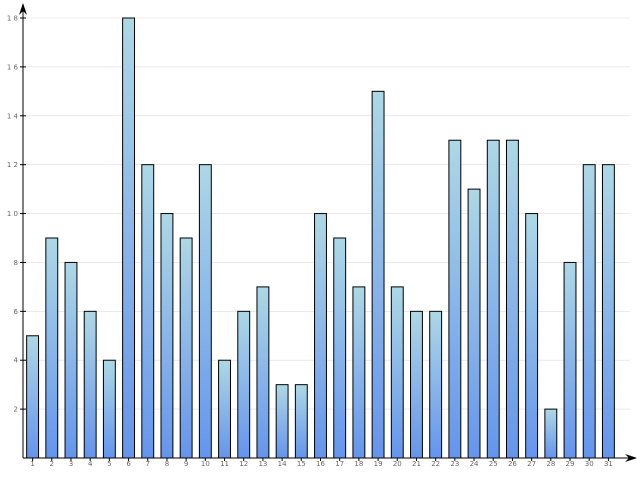 This screenshot has height=480, width=640. Describe the element at coordinates (32, 464) in the screenshot. I see `x-tick-label: 1` at that location.